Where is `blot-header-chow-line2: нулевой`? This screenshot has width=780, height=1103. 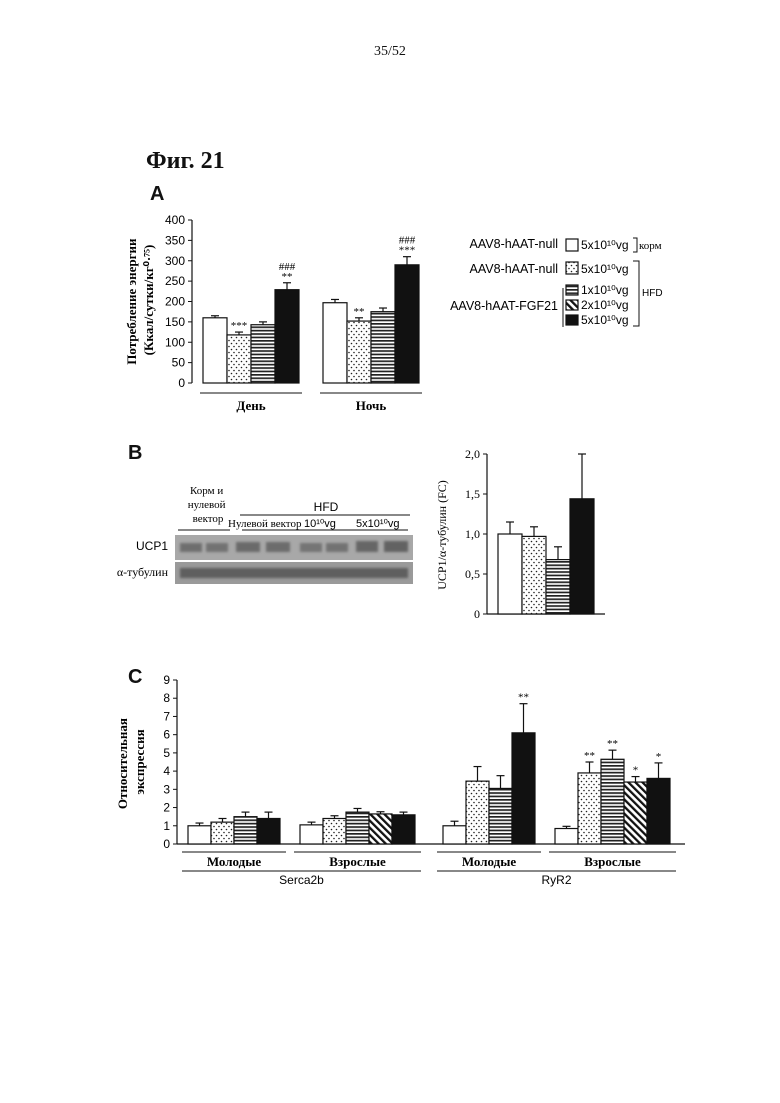
blot-header-chow-line2: нулевой is located at coordinates (207, 505).